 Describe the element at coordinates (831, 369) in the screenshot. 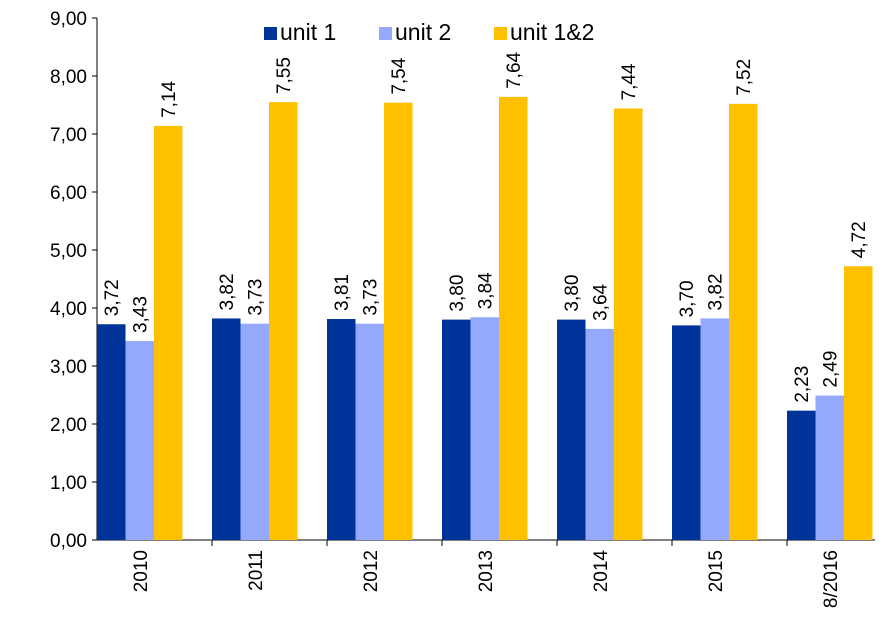

I see `value-label: 2,49` at that location.